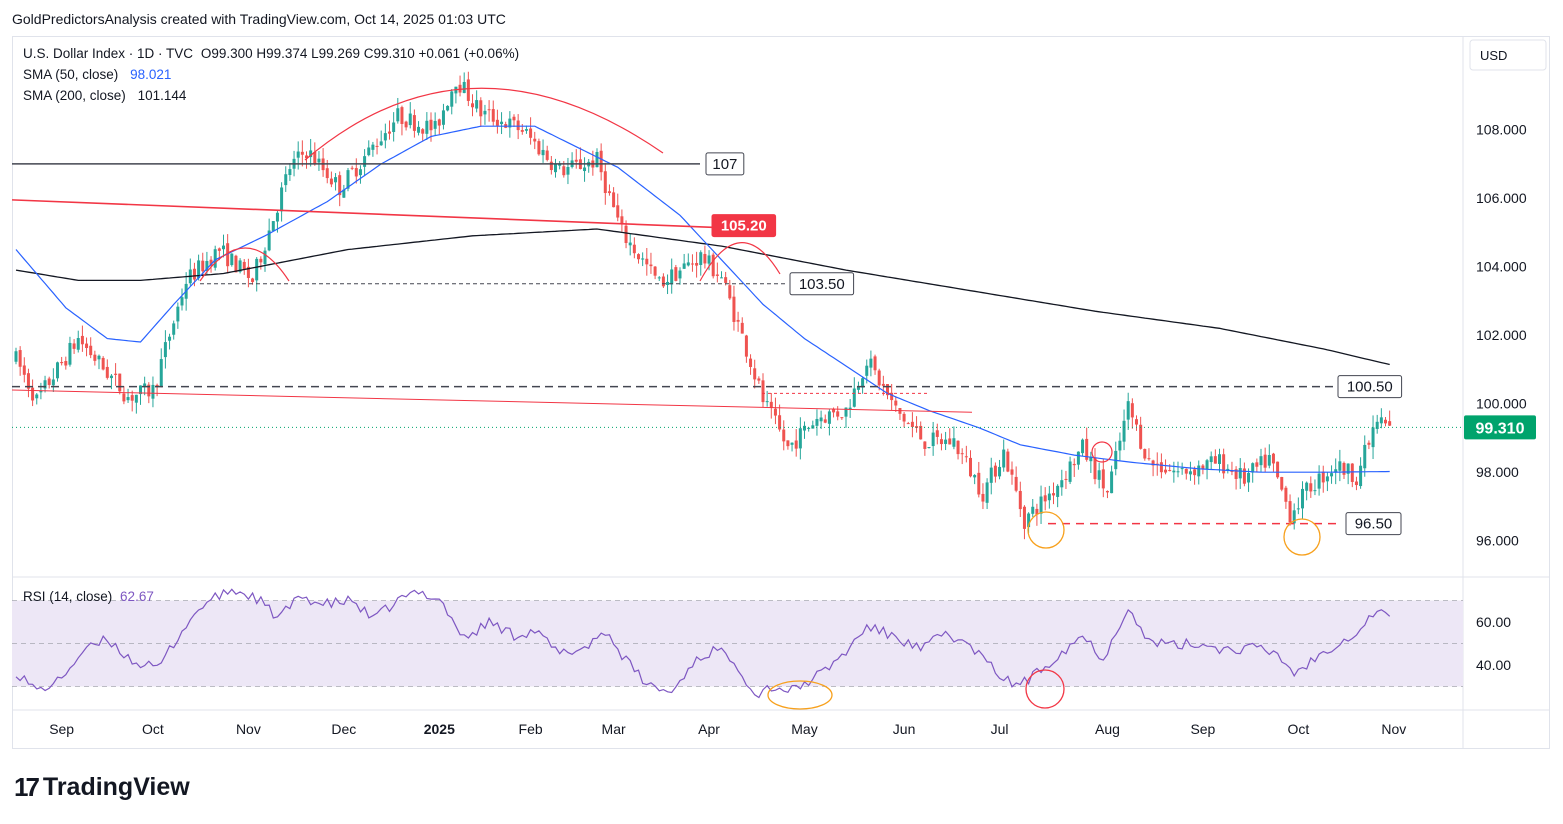 The height and width of the screenshot is (824, 1563). Describe the element at coordinates (1500, 428) in the screenshot. I see `last-price-label: 99.310` at that location.